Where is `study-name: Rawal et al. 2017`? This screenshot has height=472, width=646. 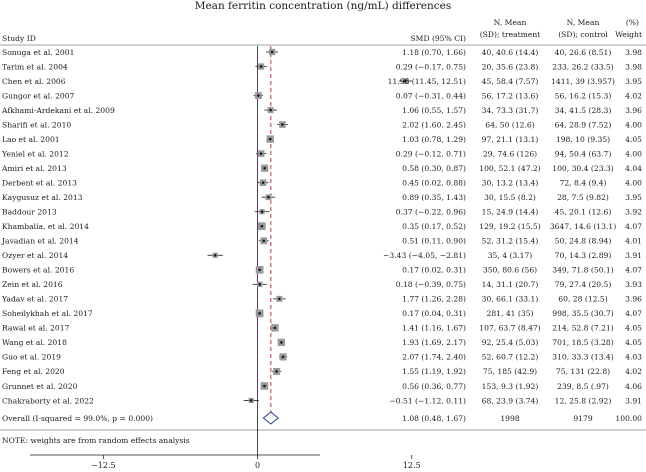 study-name: Rawal et al. 2017 is located at coordinates (36, 328).